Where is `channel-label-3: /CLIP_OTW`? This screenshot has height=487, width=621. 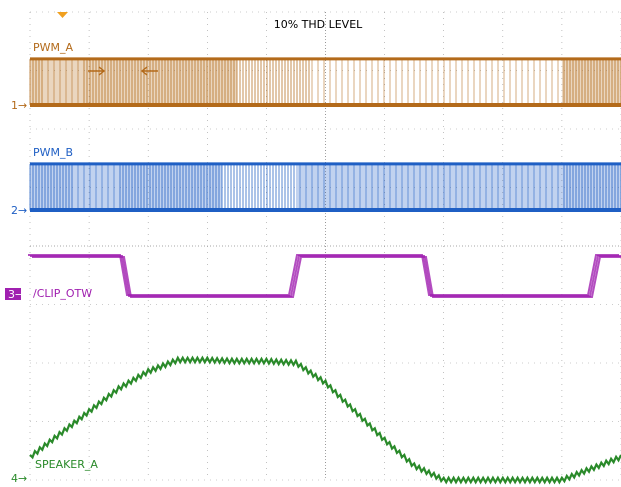 channel-label-3: /CLIP_OTW is located at coordinates (62, 293).